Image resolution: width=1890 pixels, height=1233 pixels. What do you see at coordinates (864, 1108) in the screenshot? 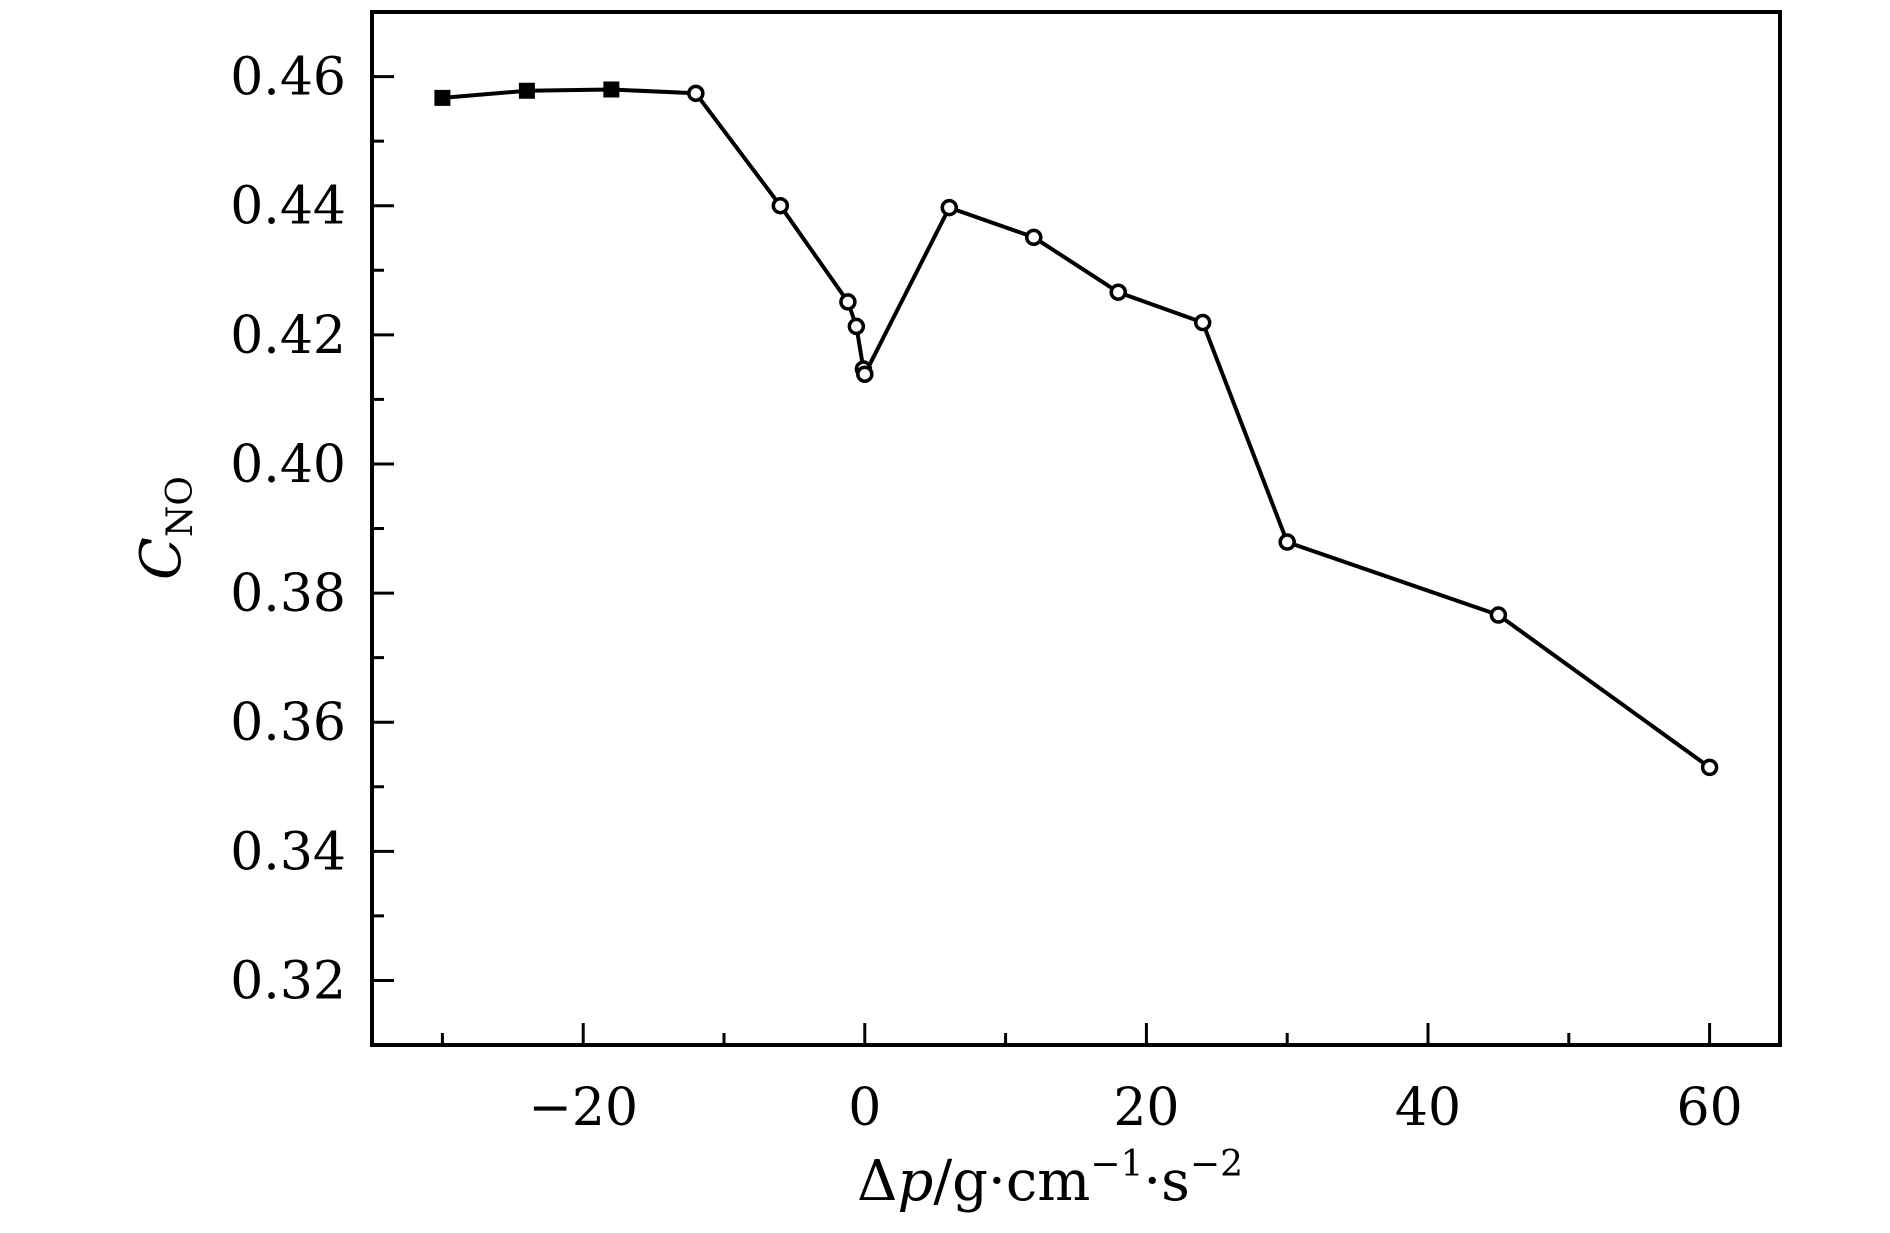
I see `x-tick-label: 0` at bounding box center [864, 1108].